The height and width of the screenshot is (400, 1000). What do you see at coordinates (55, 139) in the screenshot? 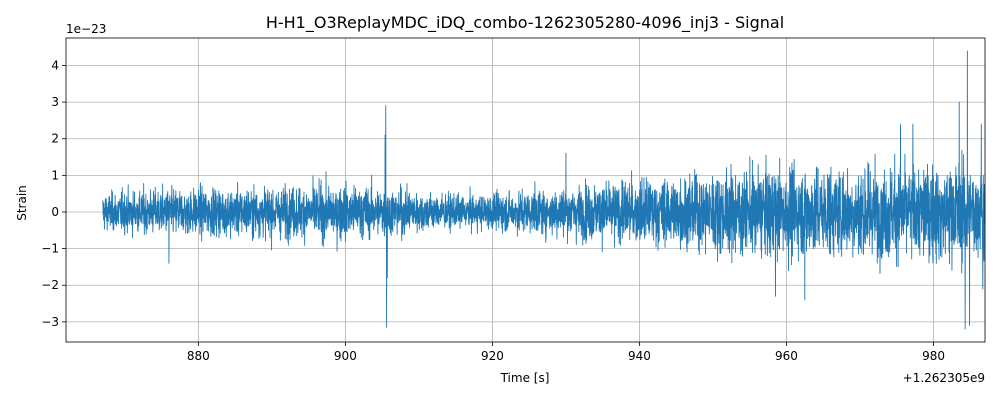
I see `y-tick-label: 2` at bounding box center [55, 139].